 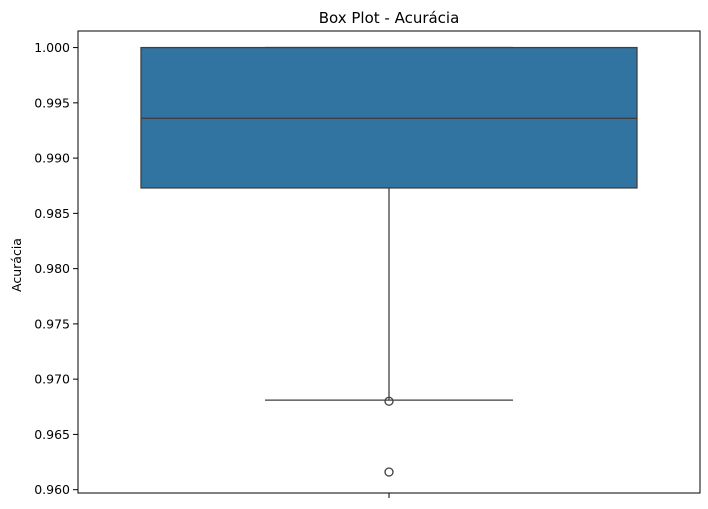 What do you see at coordinates (52, 489) in the screenshot?
I see `y-tick-label: 0.960` at bounding box center [52, 489].